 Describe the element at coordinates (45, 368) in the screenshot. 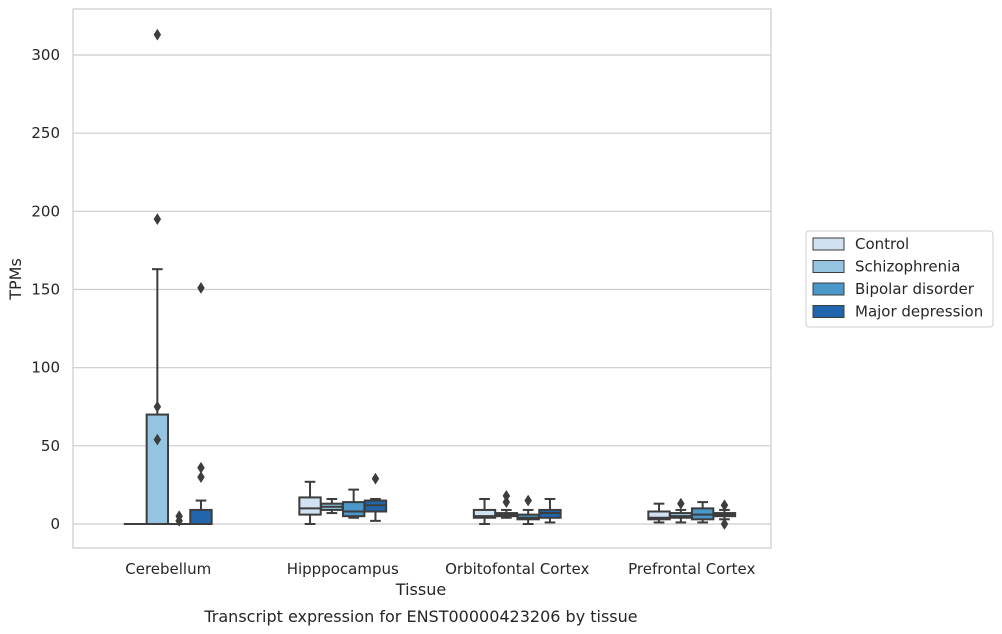

I see `y-tick-label-100: 100` at that location.